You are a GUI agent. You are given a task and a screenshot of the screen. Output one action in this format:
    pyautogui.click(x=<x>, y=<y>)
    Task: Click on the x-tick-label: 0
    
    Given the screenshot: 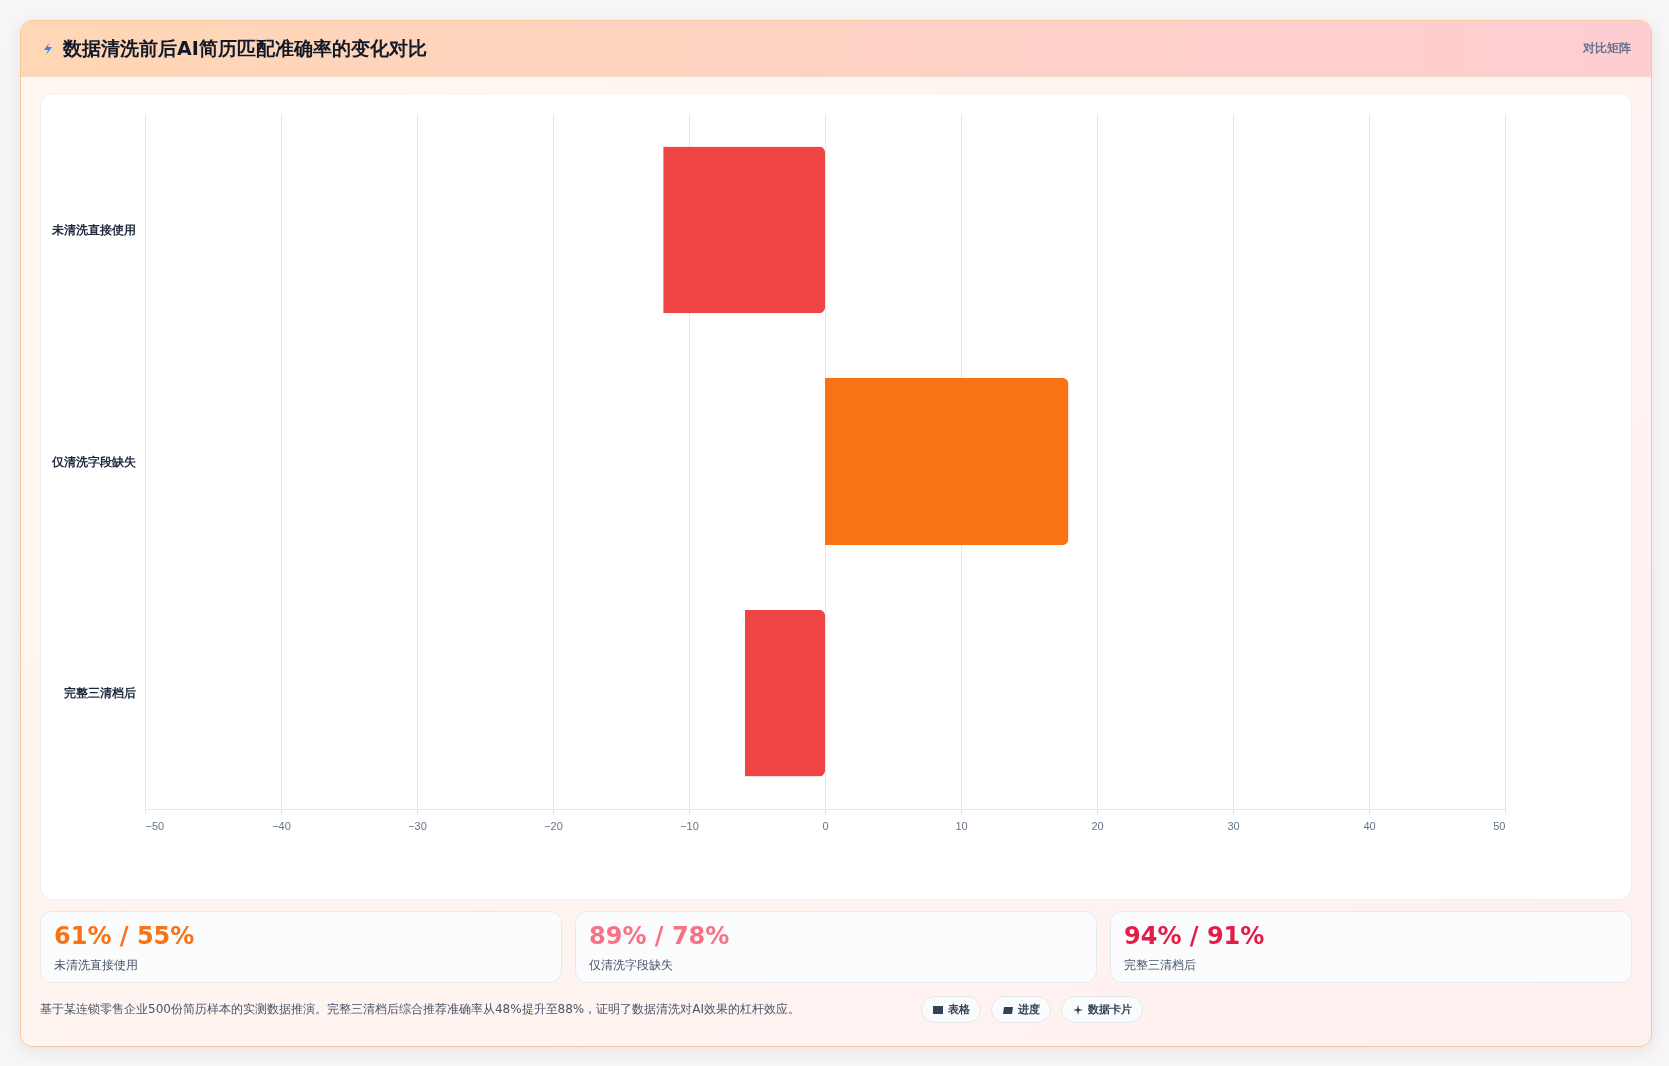 What is the action you would take?
    pyautogui.click(x=825, y=825)
    